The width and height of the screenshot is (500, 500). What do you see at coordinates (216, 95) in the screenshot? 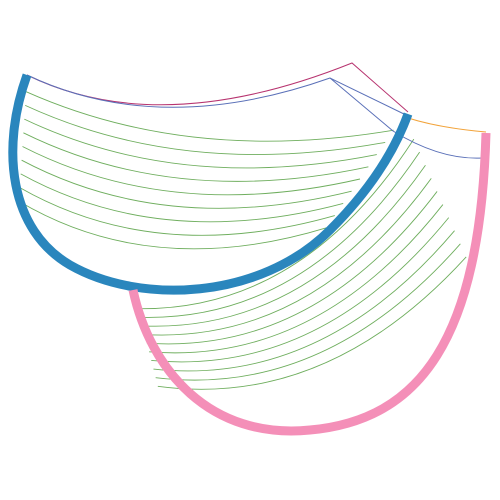
I see `upper-band-inner-top-edge` at bounding box center [216, 95].